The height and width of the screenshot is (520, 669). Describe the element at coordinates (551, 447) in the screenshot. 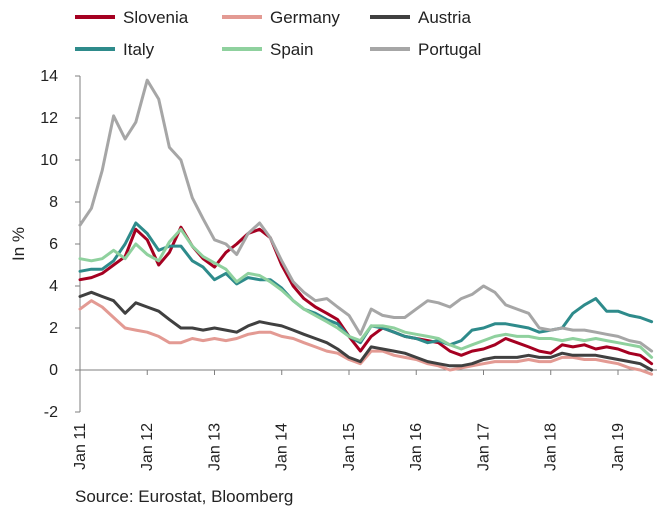

I see `x-tick-label: Jan 18` at that location.